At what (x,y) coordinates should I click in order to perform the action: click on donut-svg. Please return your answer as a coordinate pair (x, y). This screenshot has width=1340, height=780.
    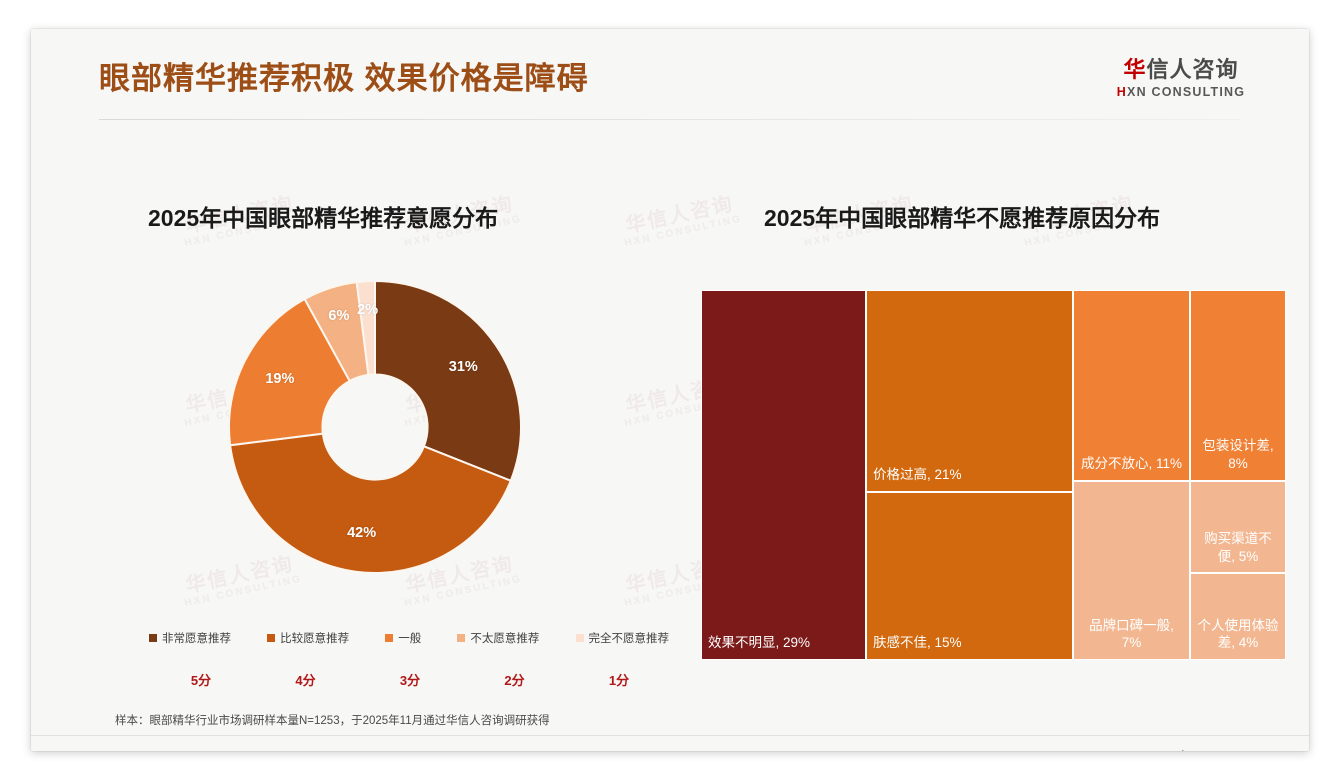
    Looking at the image, I should click on (375, 427).